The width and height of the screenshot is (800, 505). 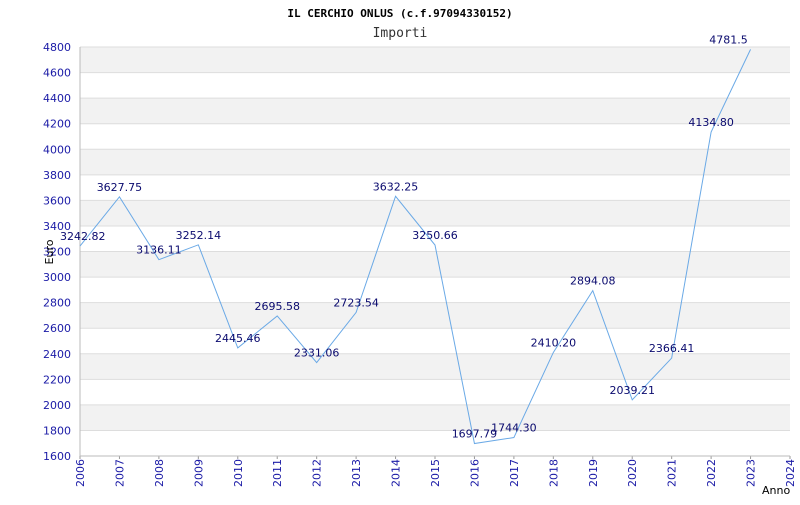 I want to click on y-tick-label: 2800, so click(x=57, y=303).